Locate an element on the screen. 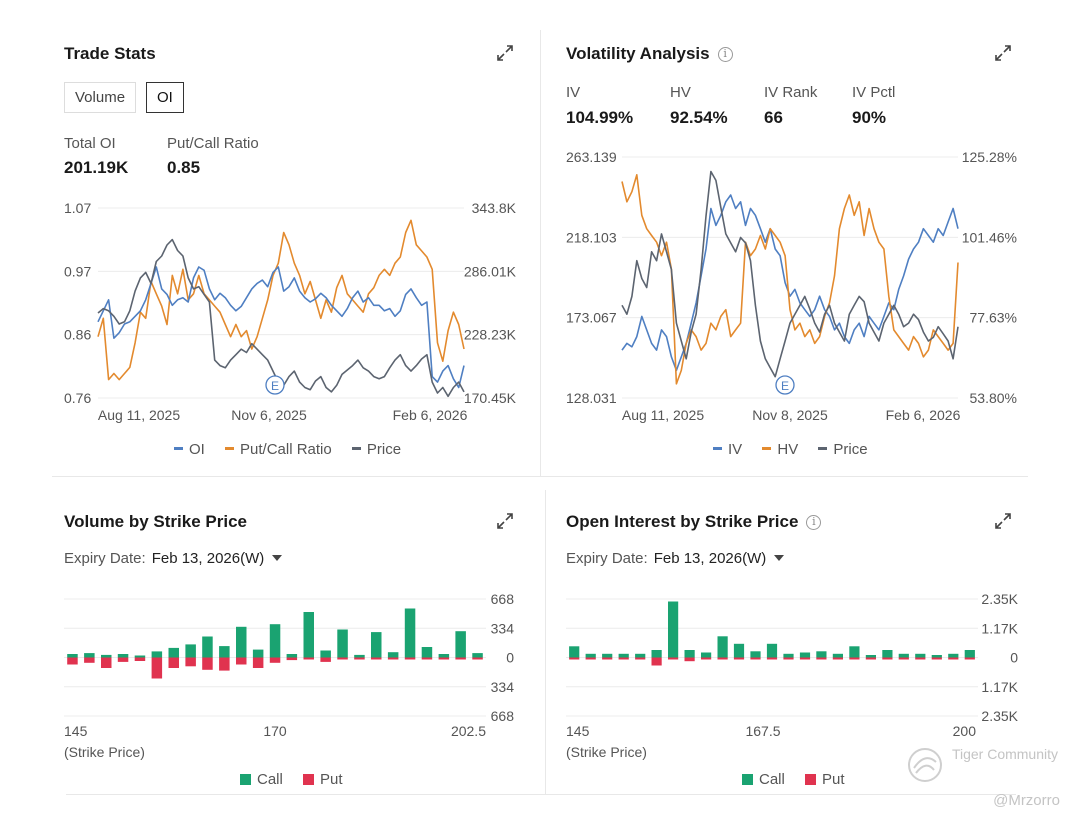  toggle-volume: Volume is located at coordinates (100, 97).